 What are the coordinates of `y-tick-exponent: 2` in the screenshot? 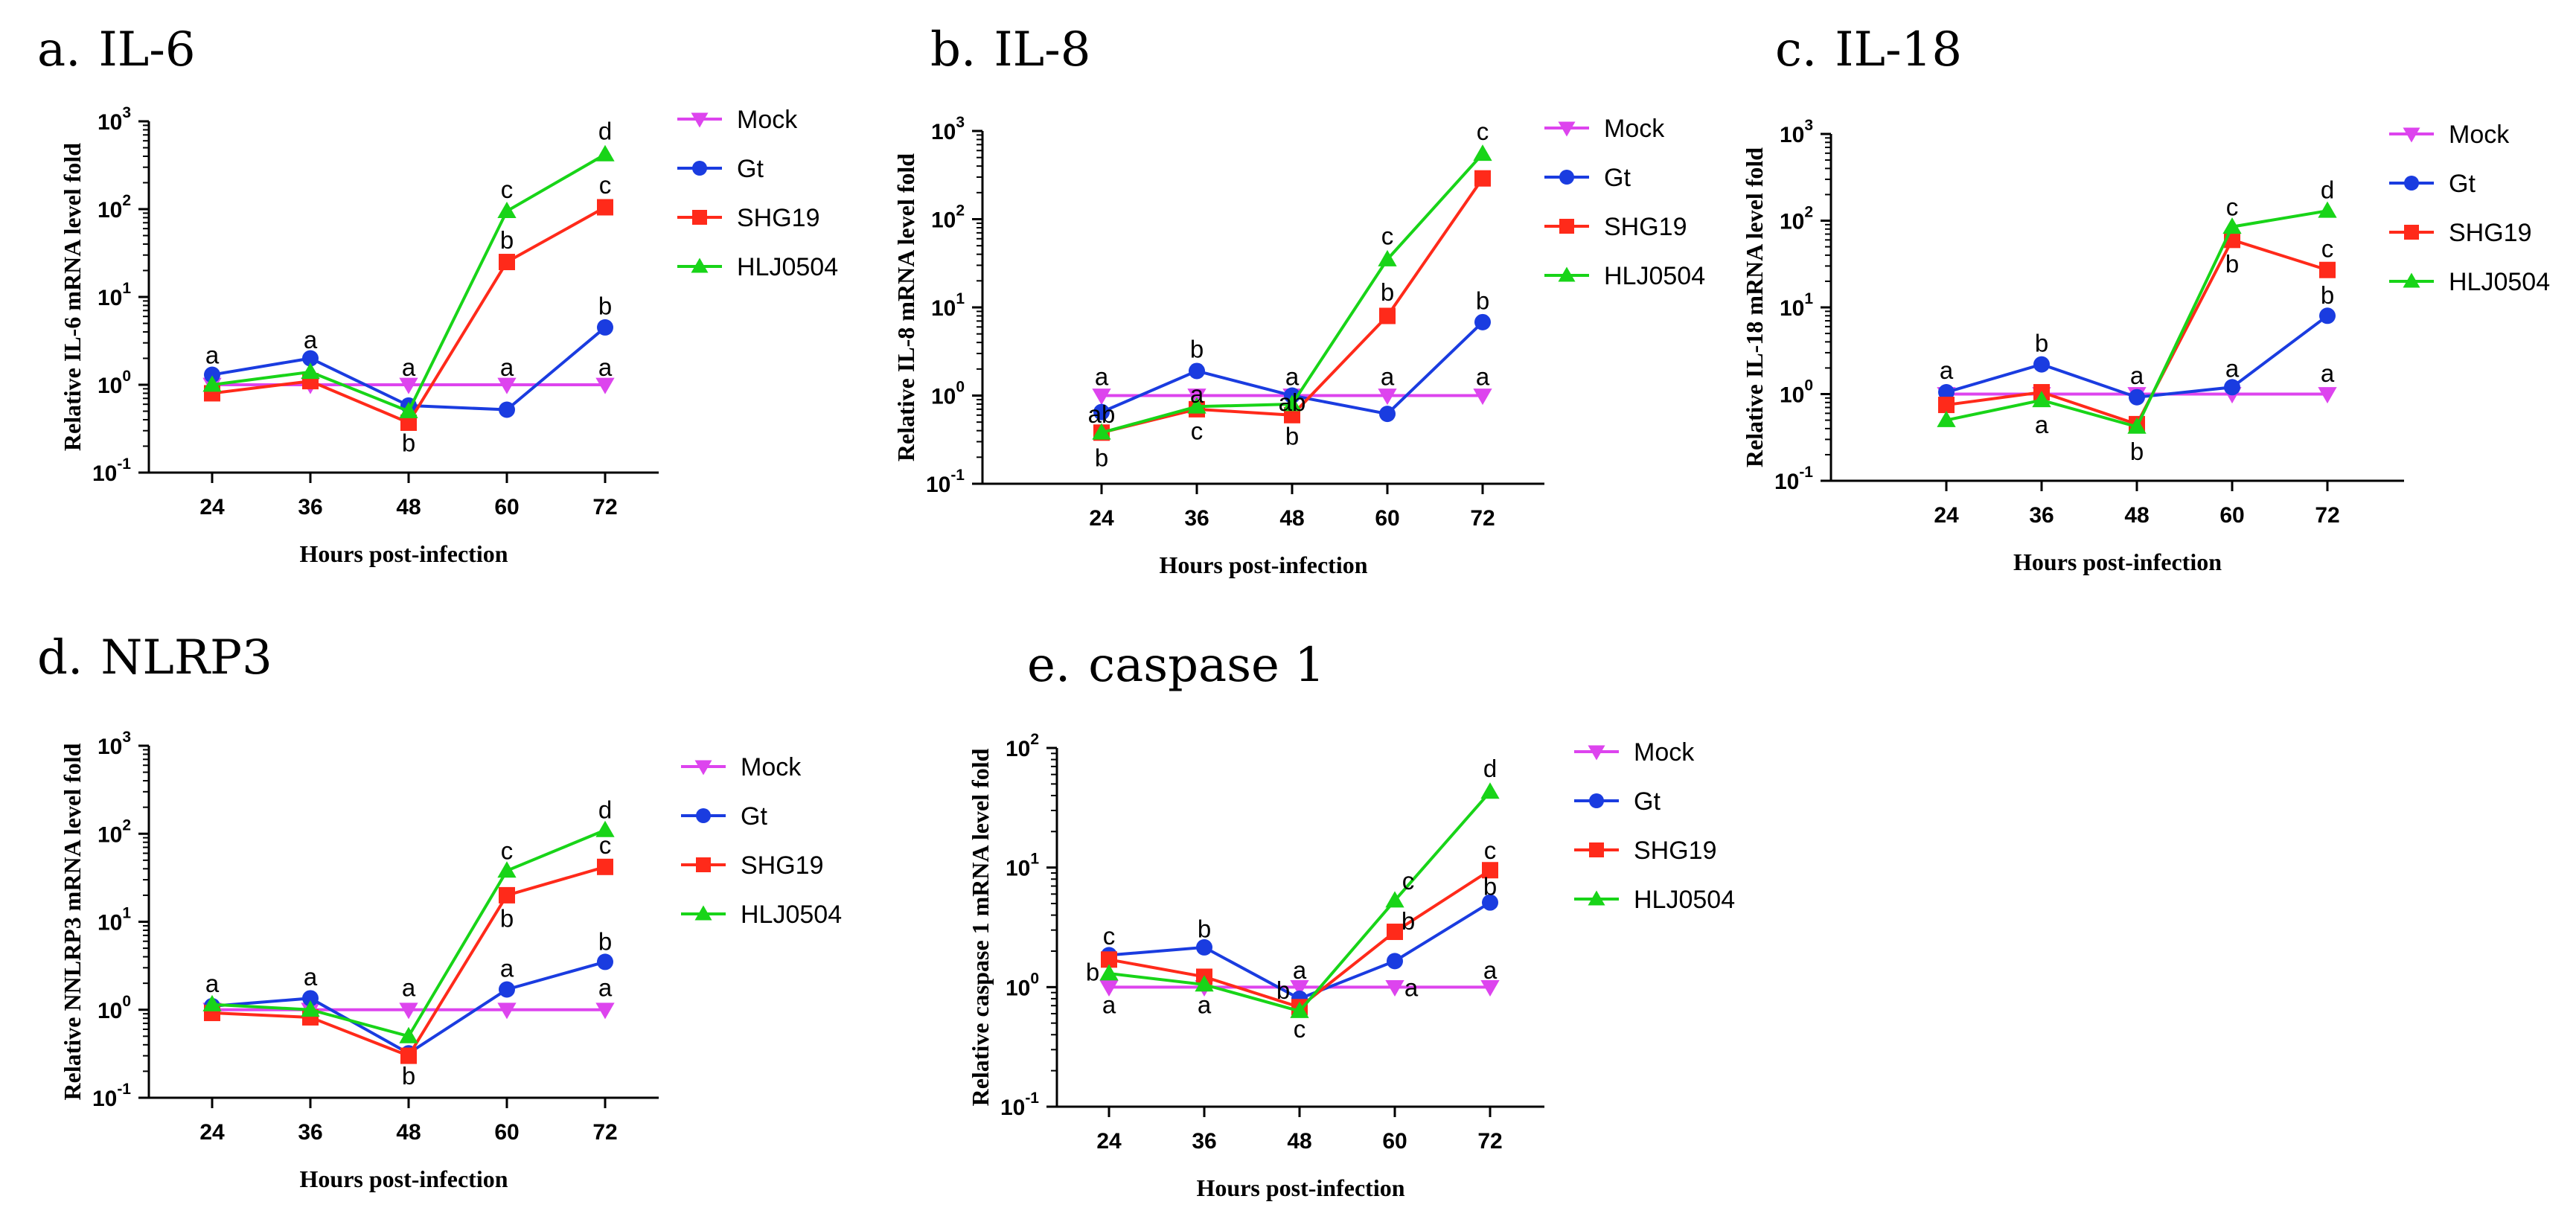 It's located at (1808, 212).